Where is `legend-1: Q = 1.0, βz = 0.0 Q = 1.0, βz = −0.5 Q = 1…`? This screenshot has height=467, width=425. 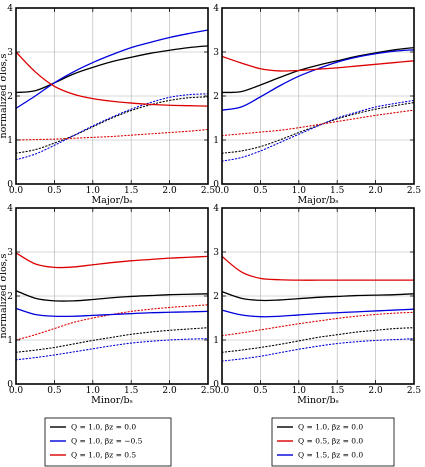
legend-1: Q = 1.0, βz = 0.0 Q = 1.0, βz = −0.5 Q = 1… is located at coordinates (108, 442).